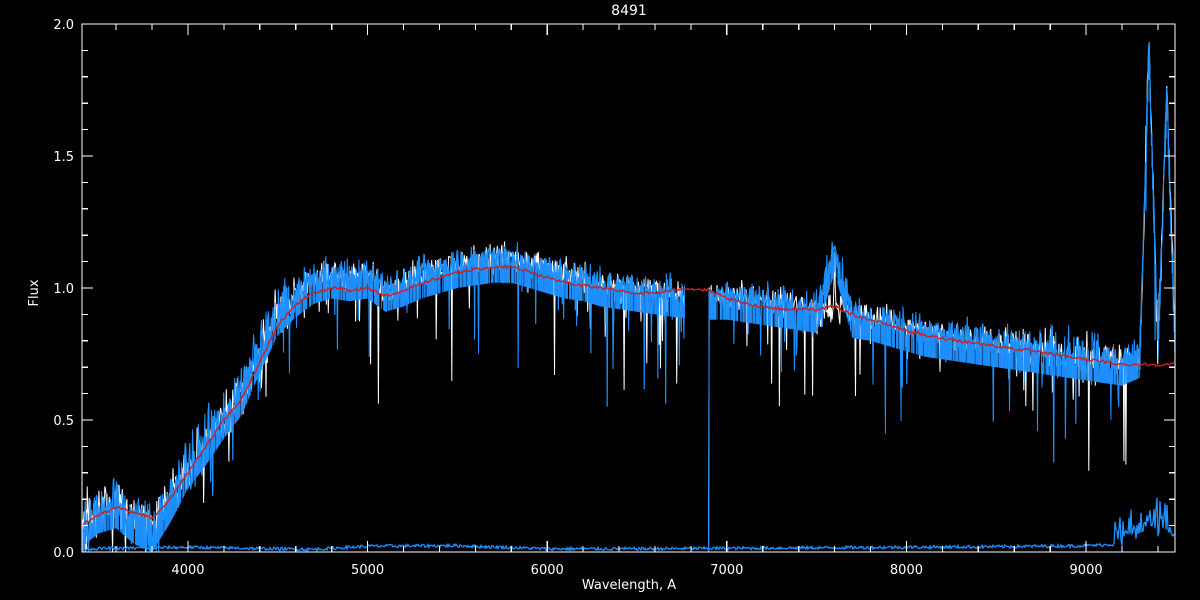 The width and height of the screenshot is (1200, 600). Describe the element at coordinates (547, 570) in the screenshot. I see `x-tick-label: 6000` at that location.